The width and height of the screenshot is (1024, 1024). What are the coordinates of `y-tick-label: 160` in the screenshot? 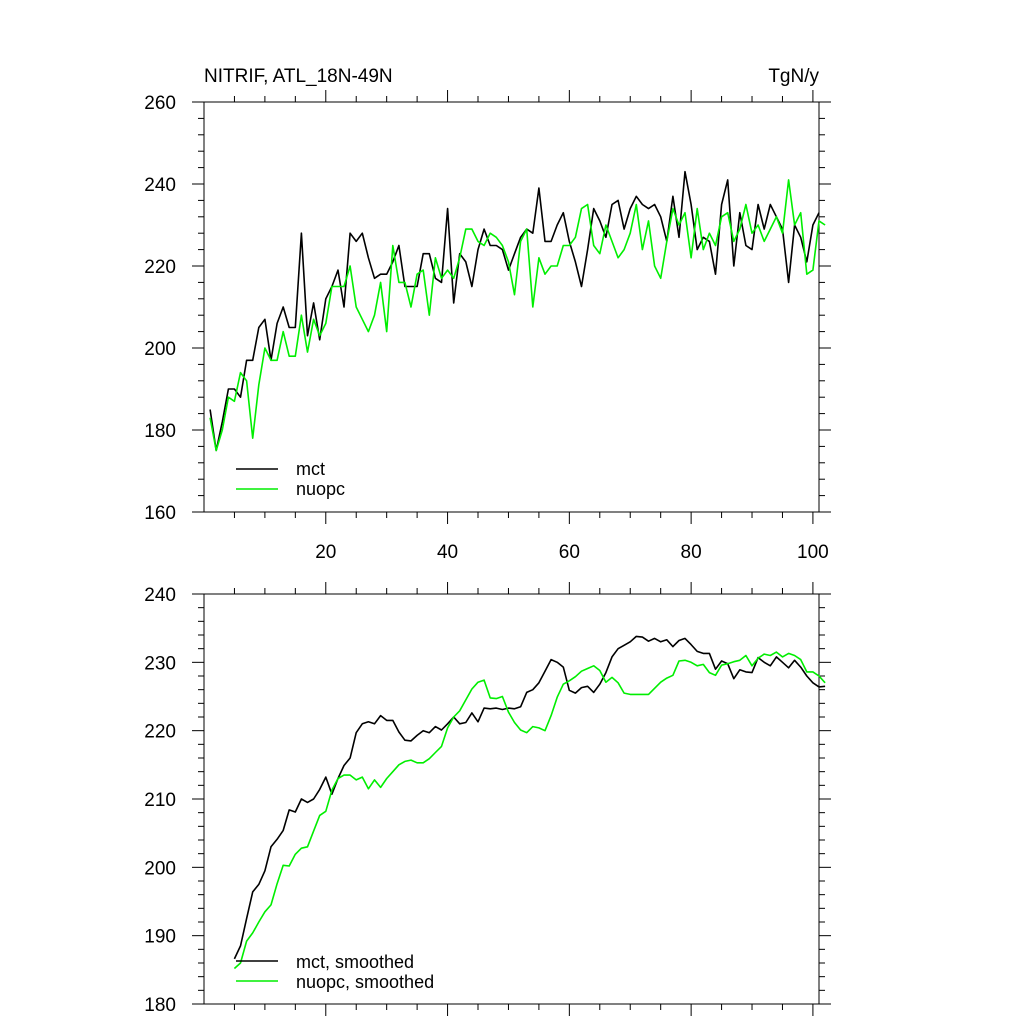 It's located at (160, 513).